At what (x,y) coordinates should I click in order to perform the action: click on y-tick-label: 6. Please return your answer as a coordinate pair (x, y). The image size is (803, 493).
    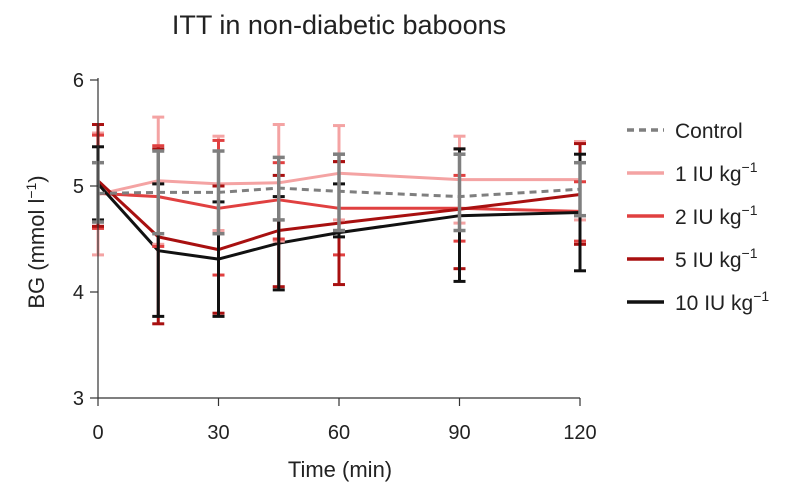
    Looking at the image, I should click on (78, 81).